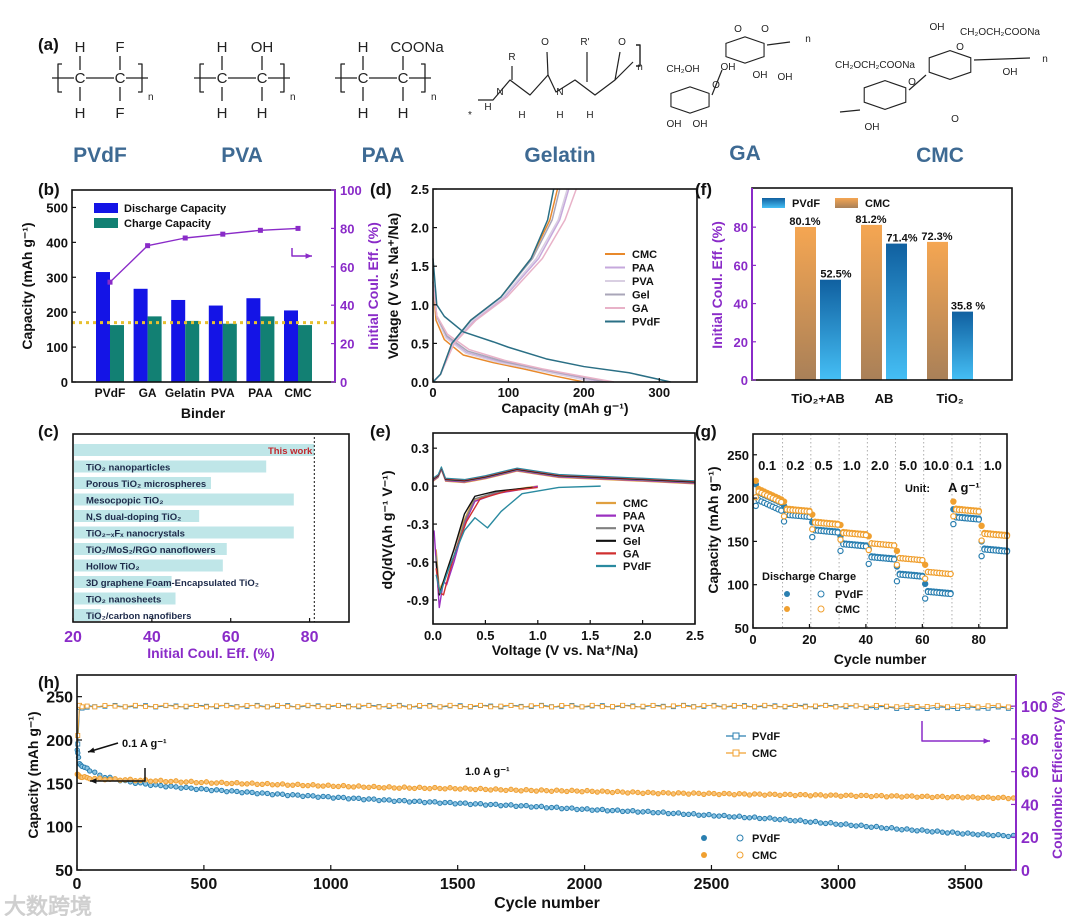 The width and height of the screenshot is (1080, 916). What do you see at coordinates (940, 155) in the screenshot?
I see `polymer-name-cmc: CMC` at bounding box center [940, 155].